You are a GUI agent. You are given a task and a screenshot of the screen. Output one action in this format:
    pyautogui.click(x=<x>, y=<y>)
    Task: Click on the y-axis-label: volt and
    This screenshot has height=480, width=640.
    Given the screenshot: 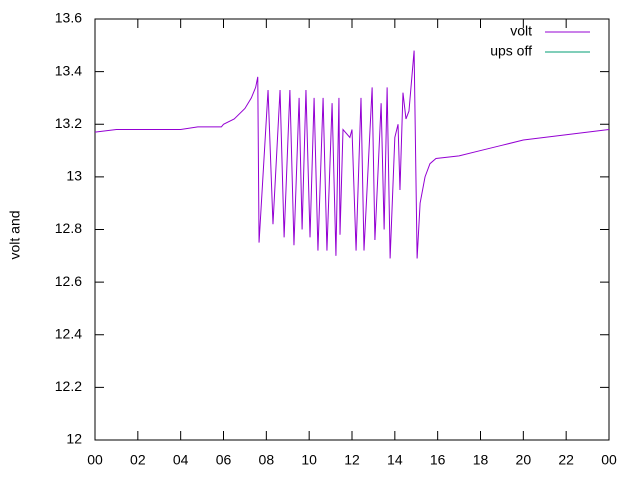 What is the action you would take?
    pyautogui.click(x=15, y=234)
    